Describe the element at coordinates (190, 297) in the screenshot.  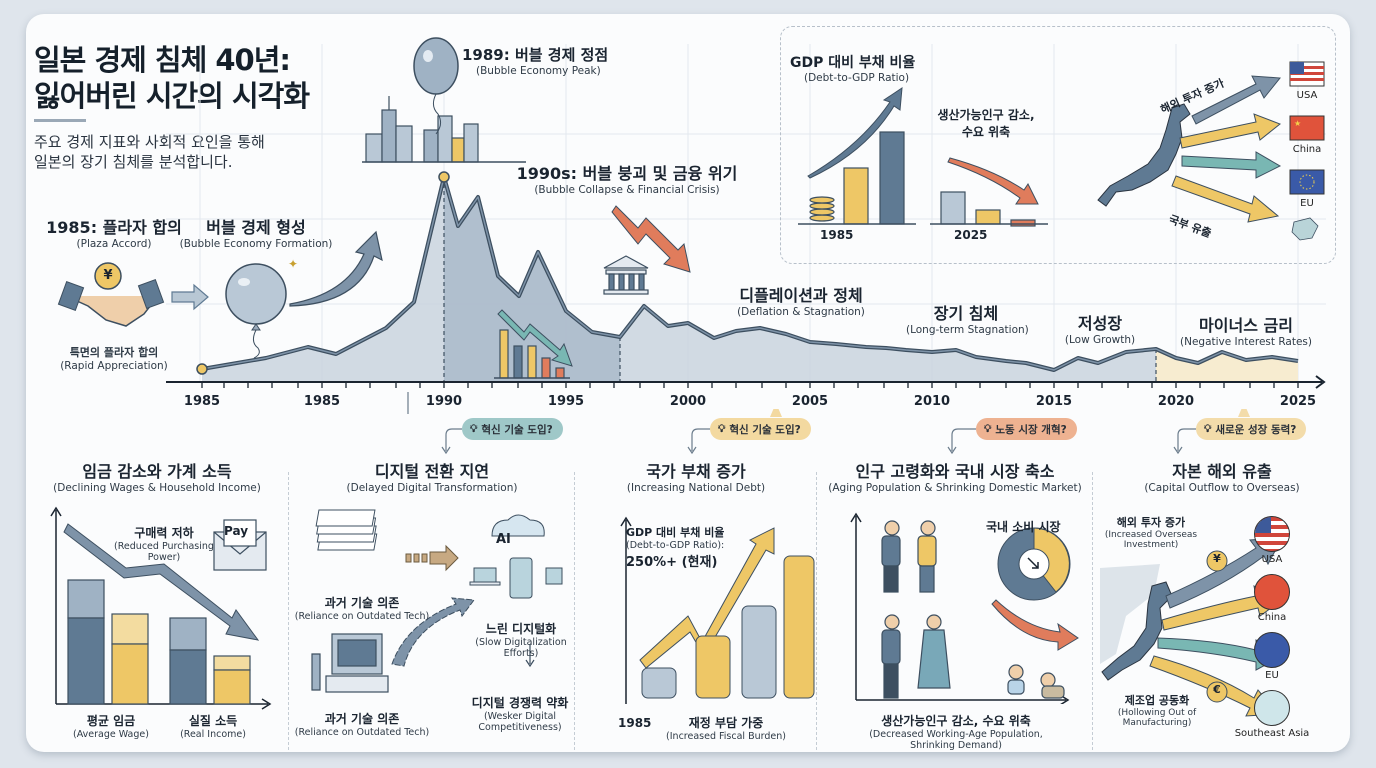
I see `arrow-right-icon` at that location.